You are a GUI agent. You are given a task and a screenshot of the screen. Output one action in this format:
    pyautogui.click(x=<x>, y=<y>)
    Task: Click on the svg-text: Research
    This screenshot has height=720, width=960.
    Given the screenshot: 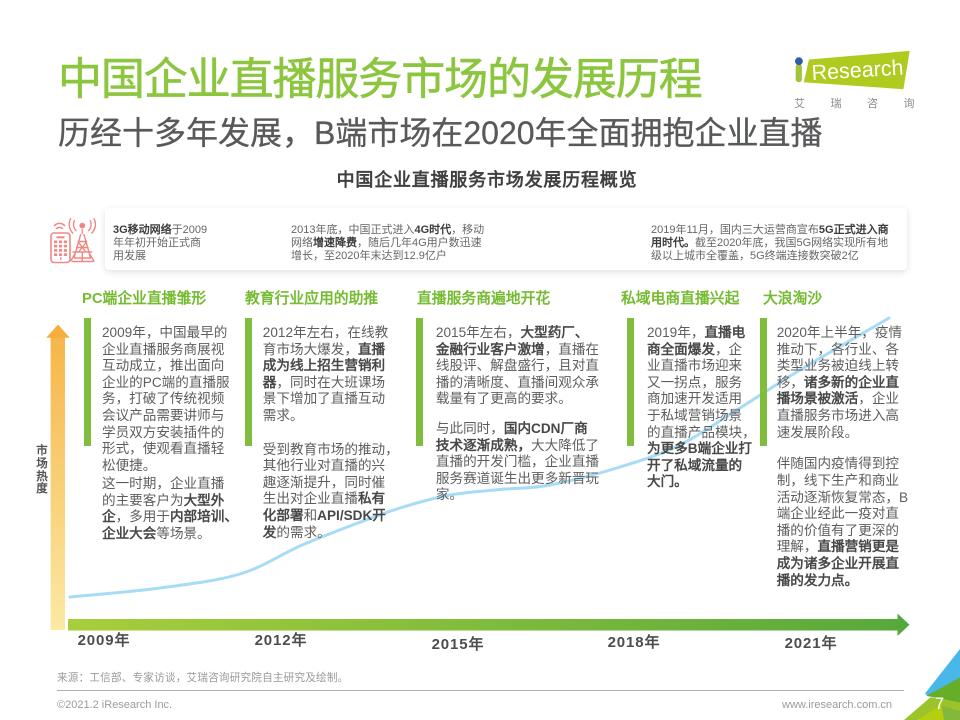 What is the action you would take?
    pyautogui.click(x=857, y=70)
    